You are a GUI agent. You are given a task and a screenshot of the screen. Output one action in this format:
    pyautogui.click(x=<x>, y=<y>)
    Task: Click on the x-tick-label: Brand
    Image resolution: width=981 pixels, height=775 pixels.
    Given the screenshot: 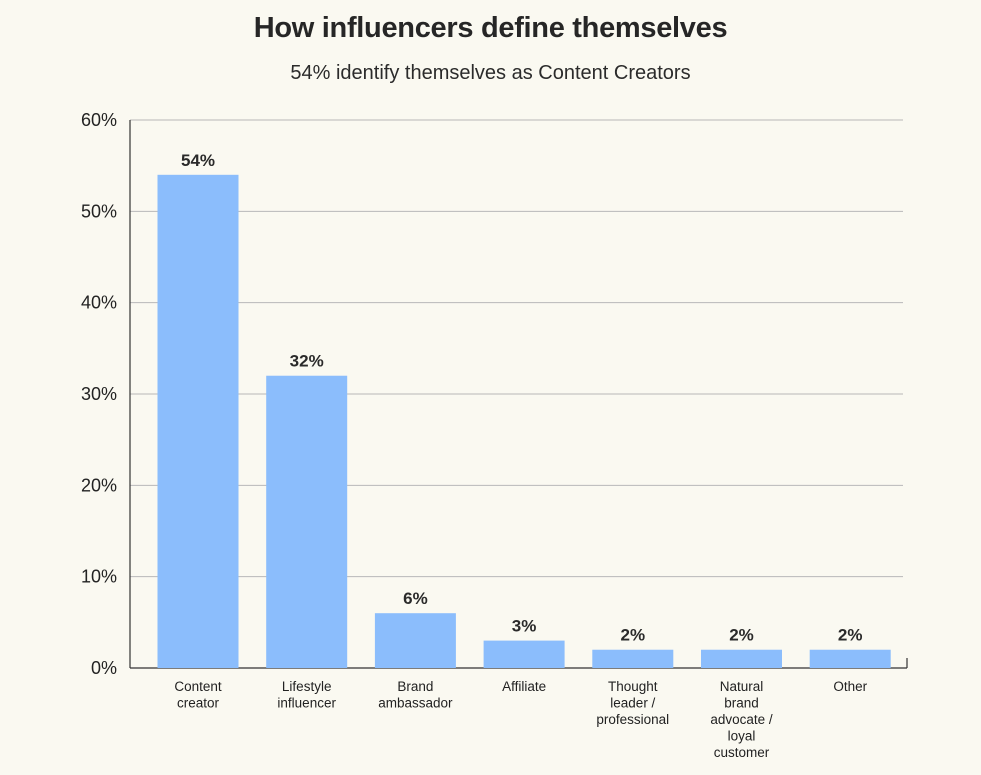 What is the action you would take?
    pyautogui.click(x=415, y=686)
    